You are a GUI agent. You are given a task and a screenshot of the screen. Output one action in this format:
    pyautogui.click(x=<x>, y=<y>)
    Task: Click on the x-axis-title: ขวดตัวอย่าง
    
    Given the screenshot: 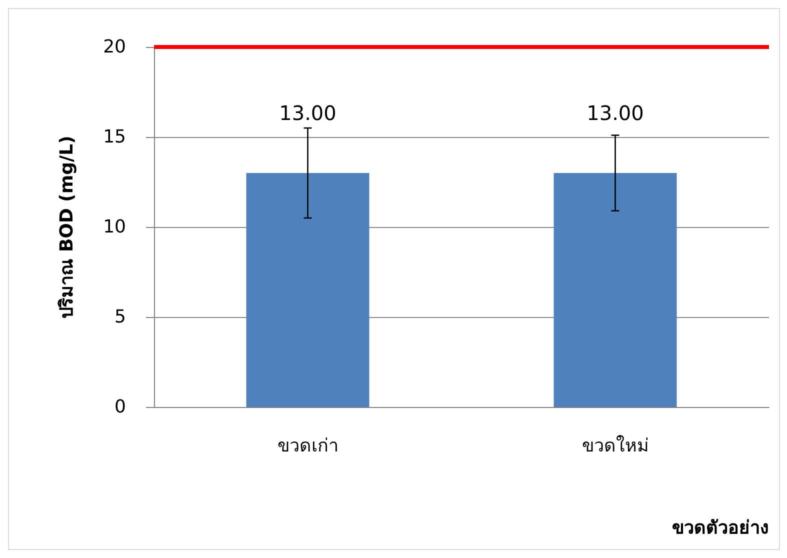 What is the action you would take?
    pyautogui.click(x=720, y=528)
    